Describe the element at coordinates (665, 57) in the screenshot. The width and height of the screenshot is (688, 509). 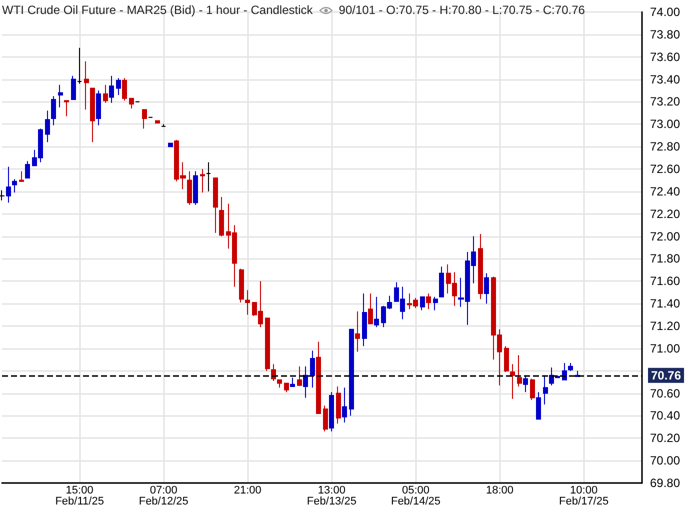
I see `y-tick-label: 73.60` at that location.